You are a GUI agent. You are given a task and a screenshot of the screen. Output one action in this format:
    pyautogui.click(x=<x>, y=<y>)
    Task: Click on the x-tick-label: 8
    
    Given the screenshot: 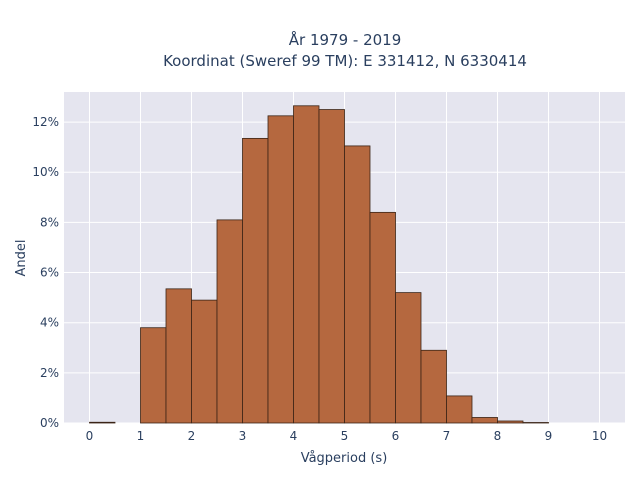 What is the action you would take?
    pyautogui.click(x=498, y=436)
    